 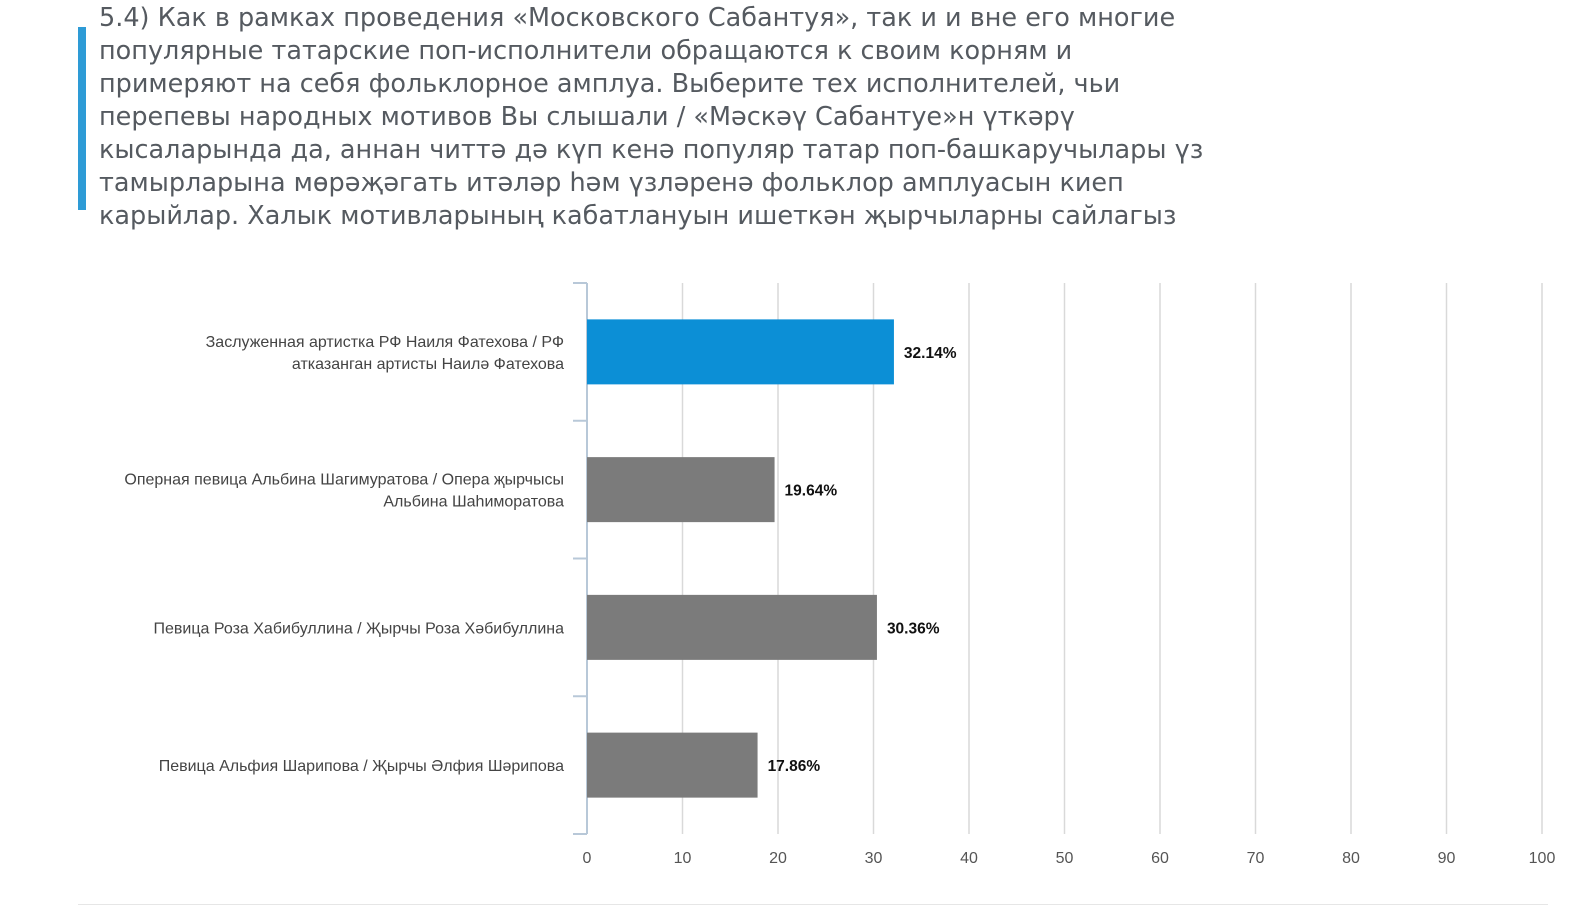 I want to click on x-tick-label: 60, so click(x=1160, y=858).